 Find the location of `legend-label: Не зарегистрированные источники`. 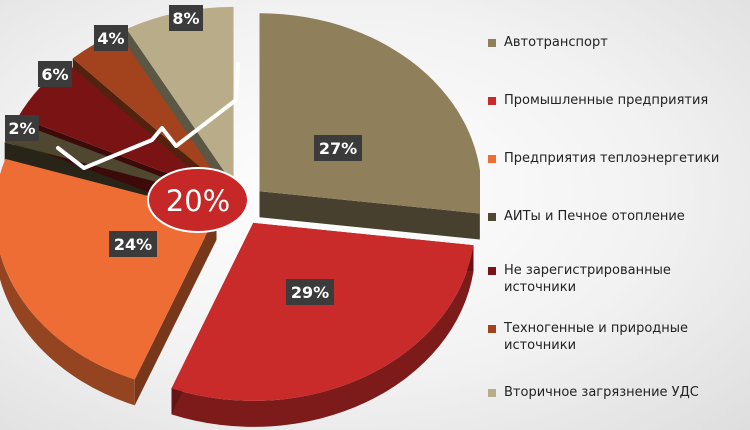

legend-label: Не зарегистрированные источники is located at coordinates (587, 279).